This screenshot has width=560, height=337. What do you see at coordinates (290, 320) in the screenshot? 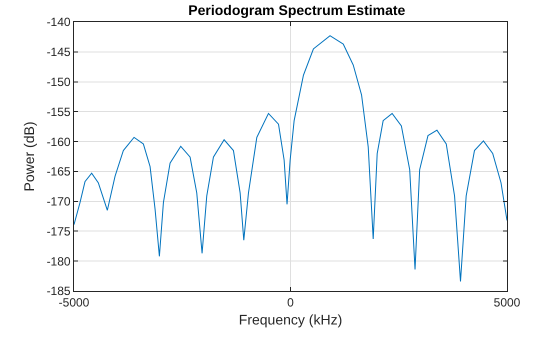
I see `x-axis-title: Frequency (kHz)` at bounding box center [290, 320].